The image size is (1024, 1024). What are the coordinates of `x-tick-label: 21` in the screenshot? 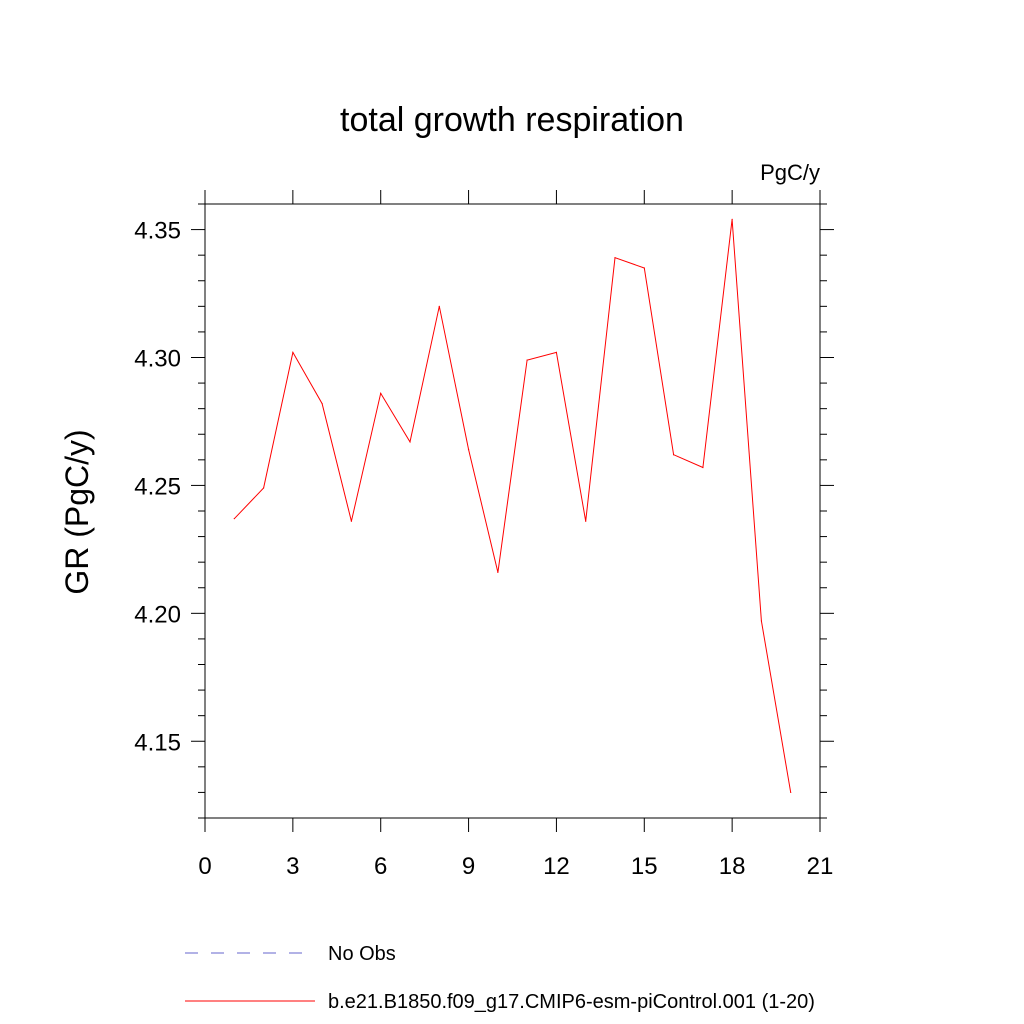 It's located at (820, 866).